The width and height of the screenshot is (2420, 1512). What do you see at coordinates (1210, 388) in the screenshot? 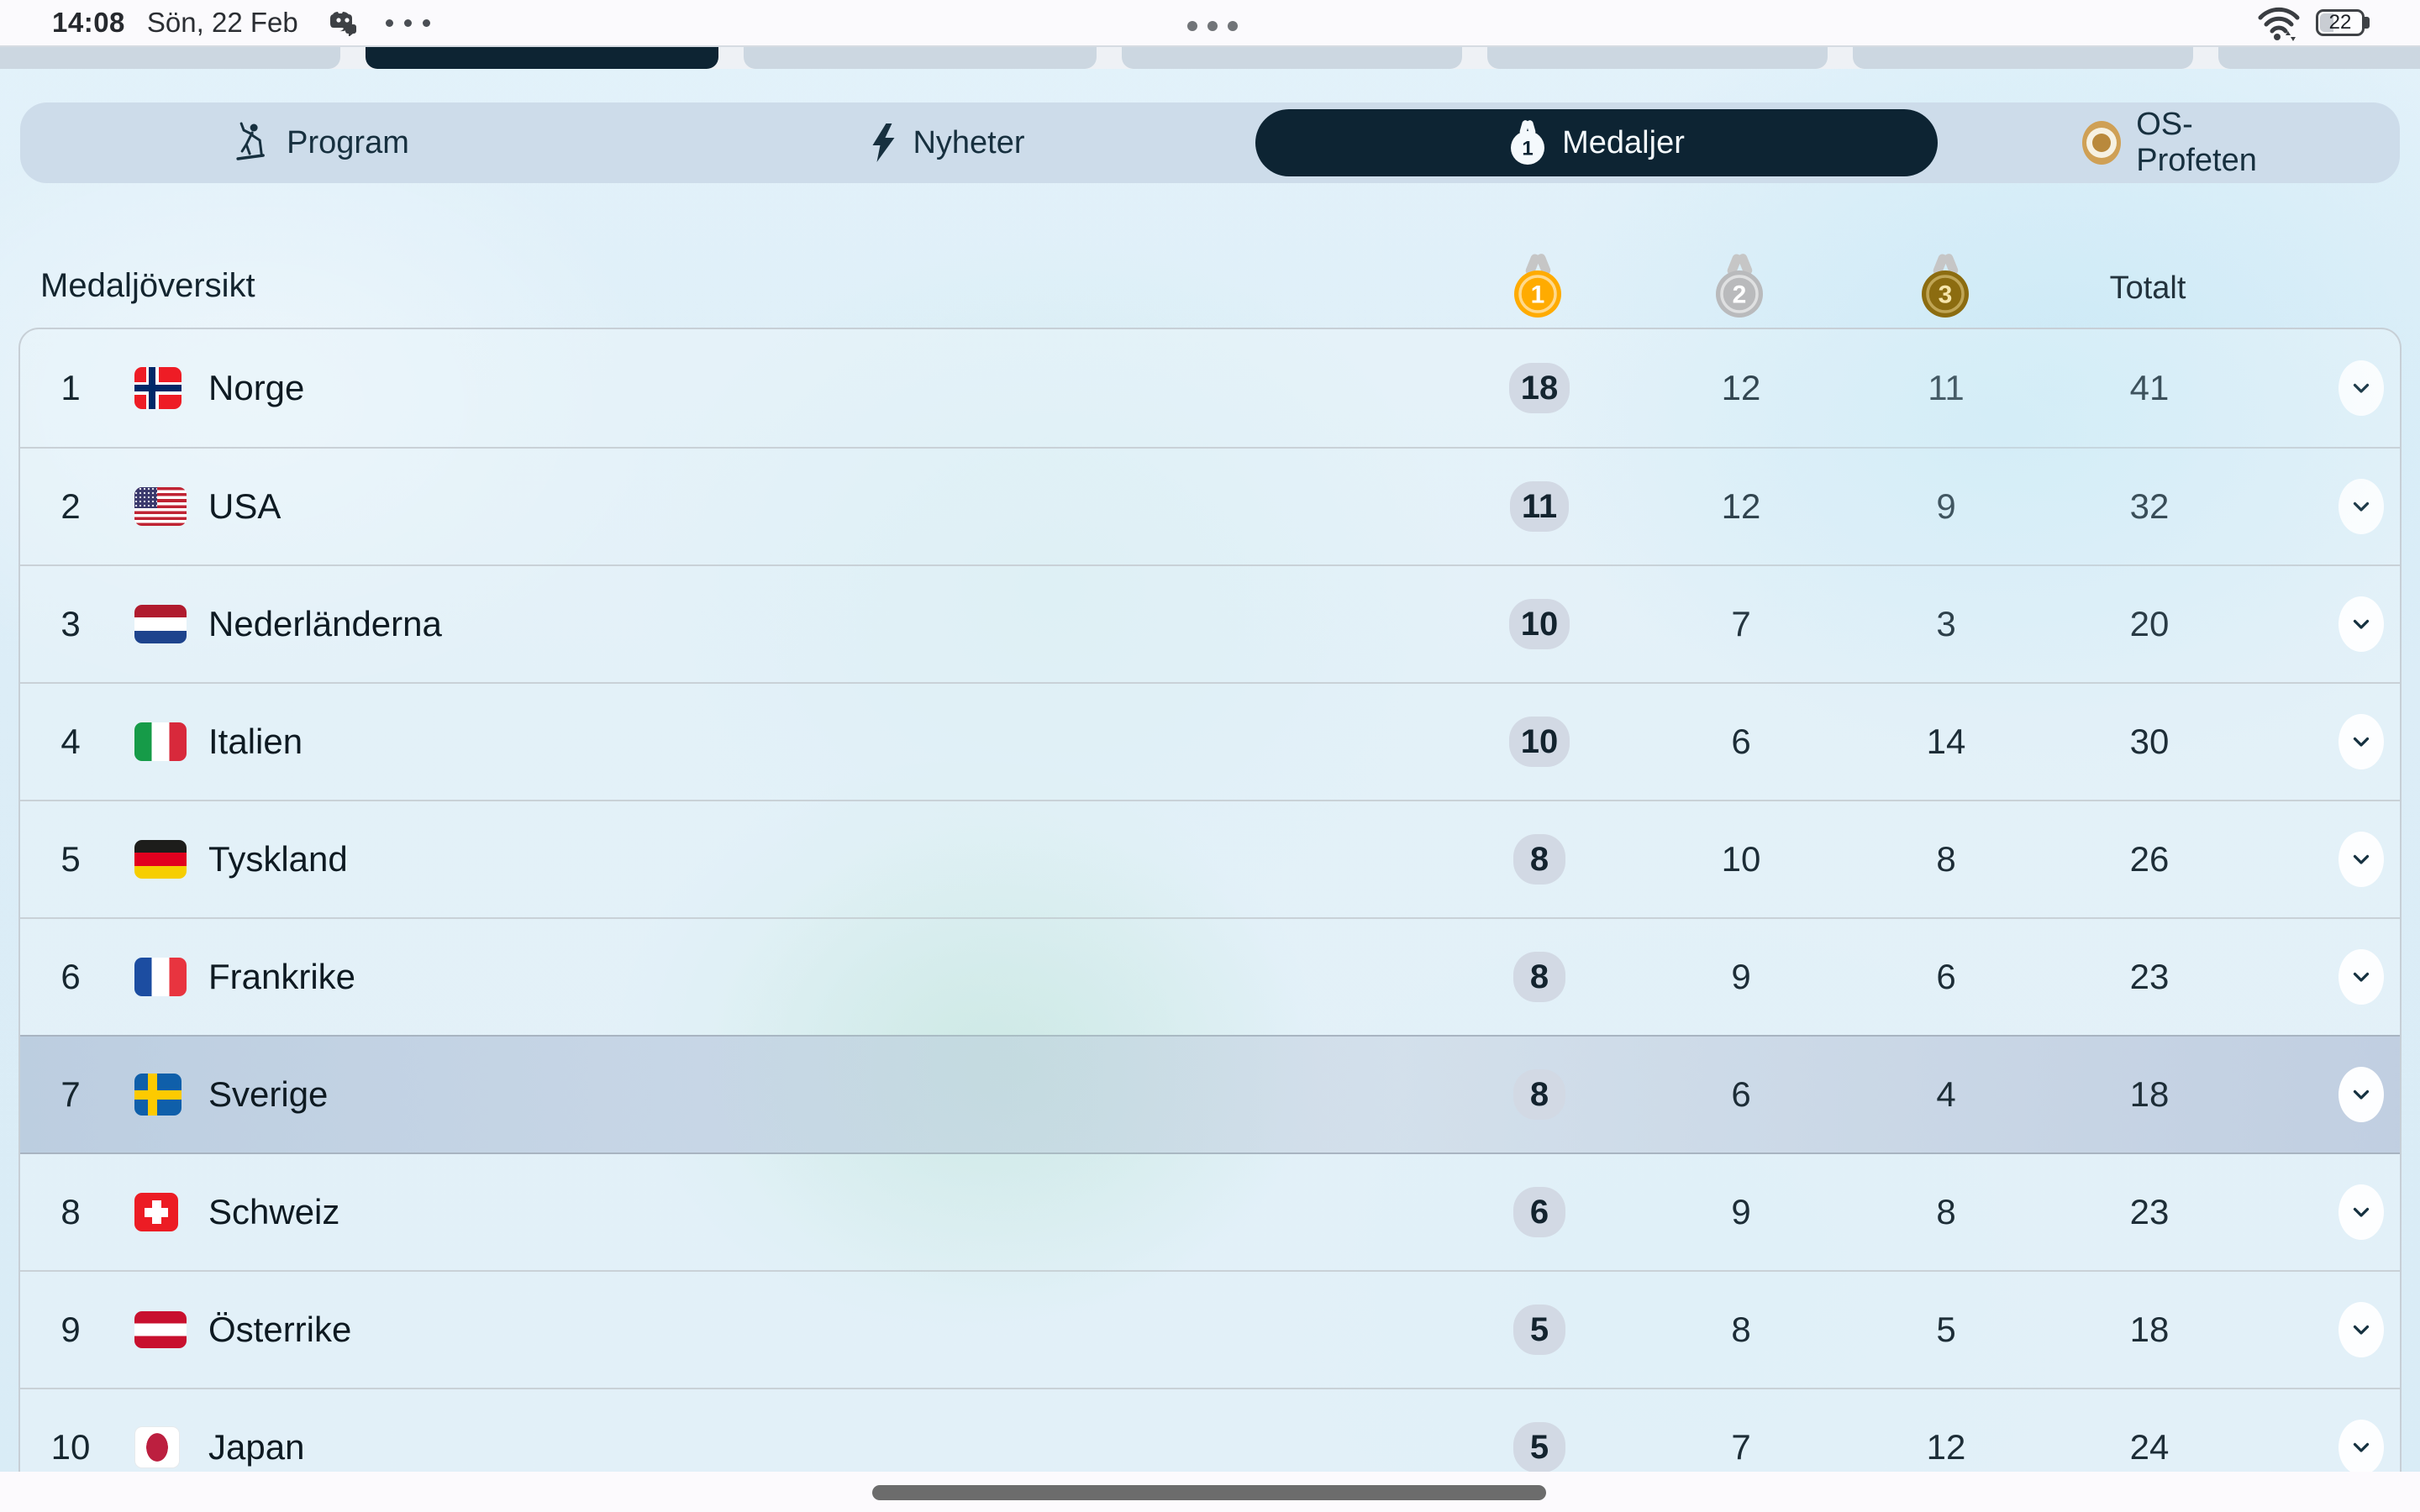
I see `table-row: 1 Norge 18 12 11 41` at bounding box center [1210, 388].